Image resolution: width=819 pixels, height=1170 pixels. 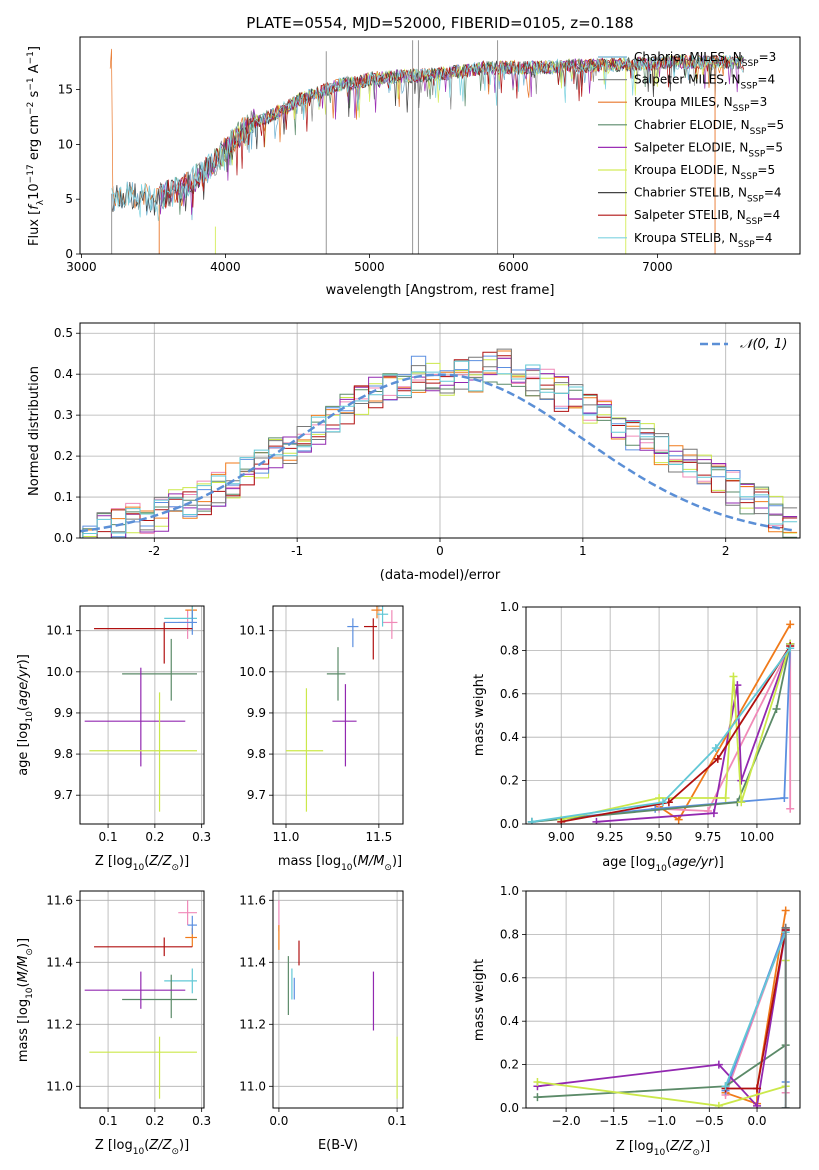 I want to click on y-tick-label: 15, so click(x=65, y=90).